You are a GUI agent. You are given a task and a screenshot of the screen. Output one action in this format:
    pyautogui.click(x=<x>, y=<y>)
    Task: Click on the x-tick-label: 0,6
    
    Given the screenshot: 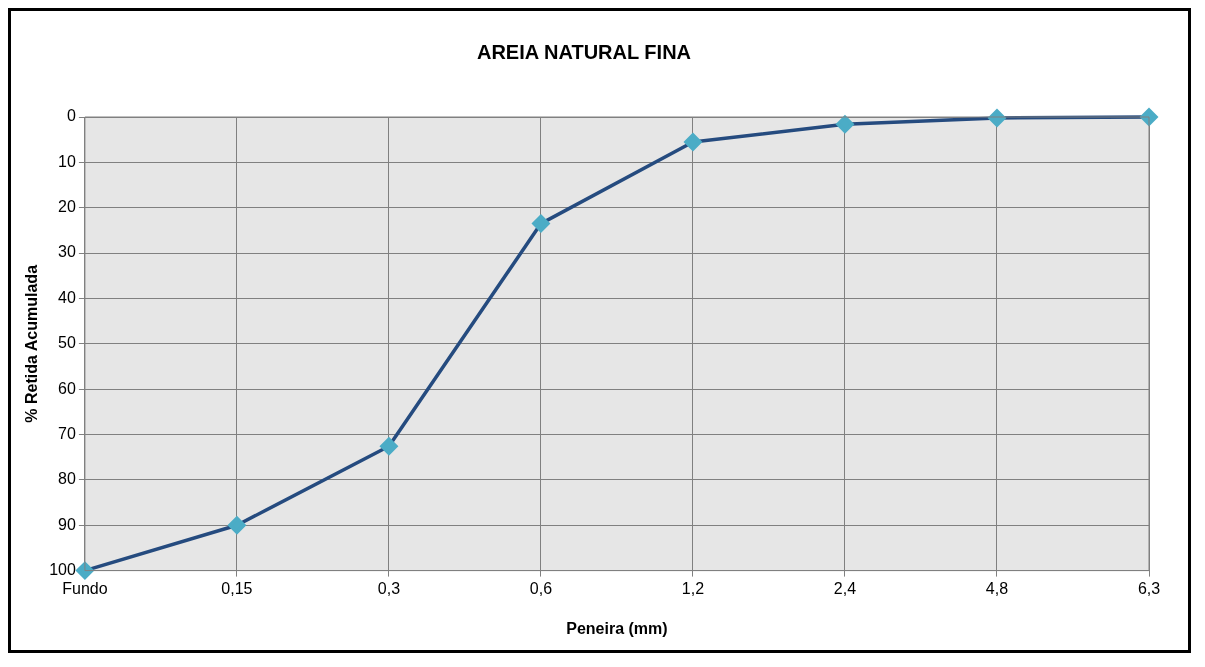 What is the action you would take?
    pyautogui.click(x=541, y=588)
    